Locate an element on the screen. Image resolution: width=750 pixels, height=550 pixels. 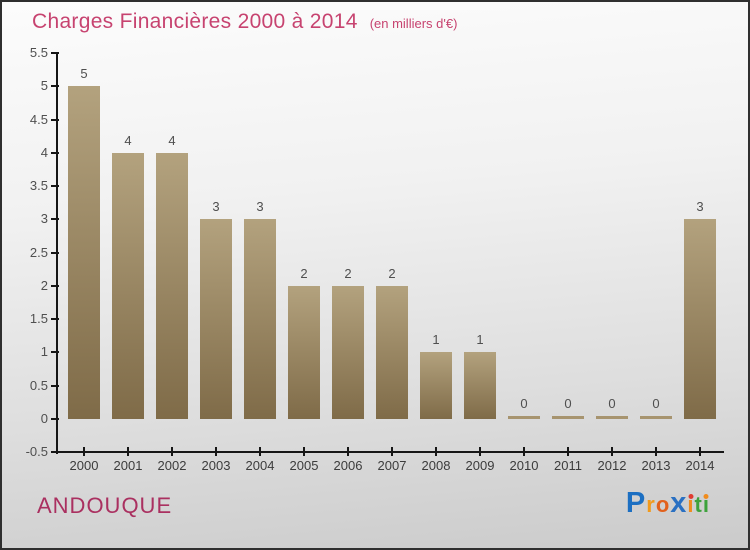
x-axis-line is located at coordinates (390, 452).